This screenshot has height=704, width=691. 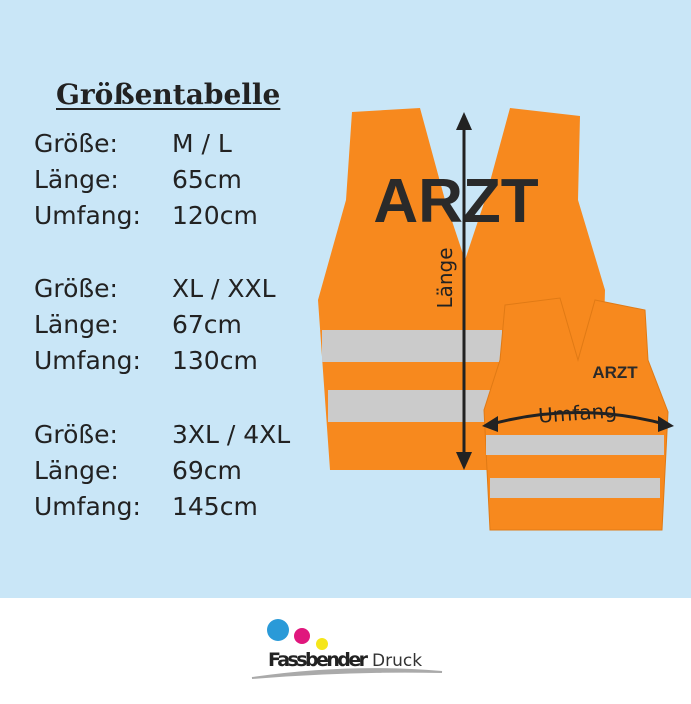 What do you see at coordinates (215, 506) in the screenshot?
I see `value: 145cm` at bounding box center [215, 506].